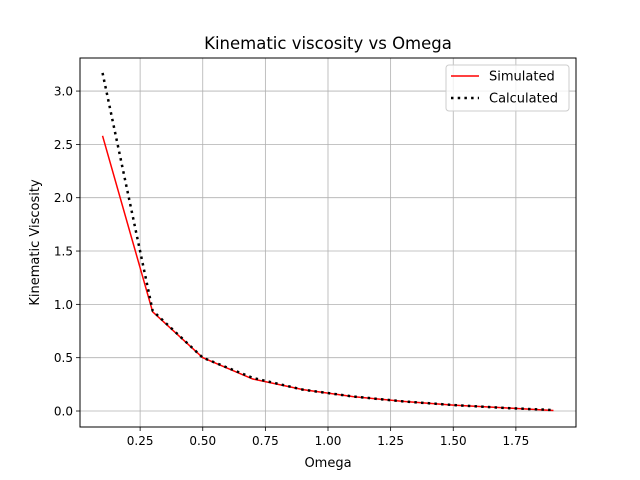 The height and width of the screenshot is (480, 640). What do you see at coordinates (265, 441) in the screenshot?
I see `x-tick-label: 0.75` at bounding box center [265, 441].